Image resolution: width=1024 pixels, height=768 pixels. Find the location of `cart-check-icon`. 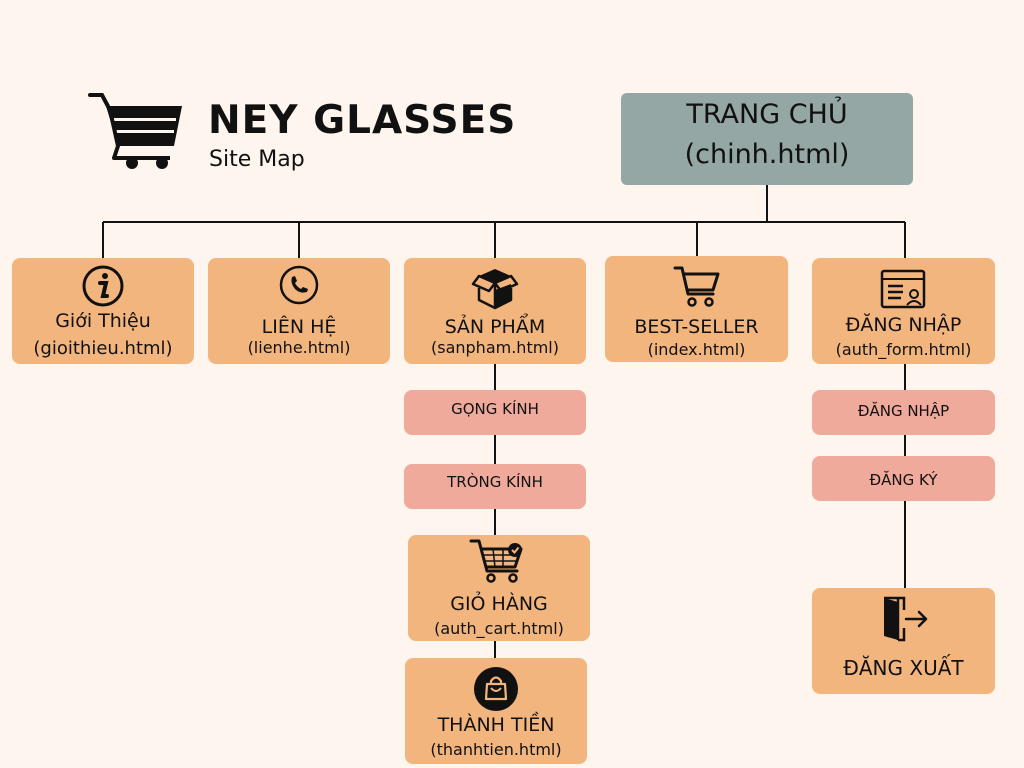

cart-check-icon is located at coordinates (496, 561).